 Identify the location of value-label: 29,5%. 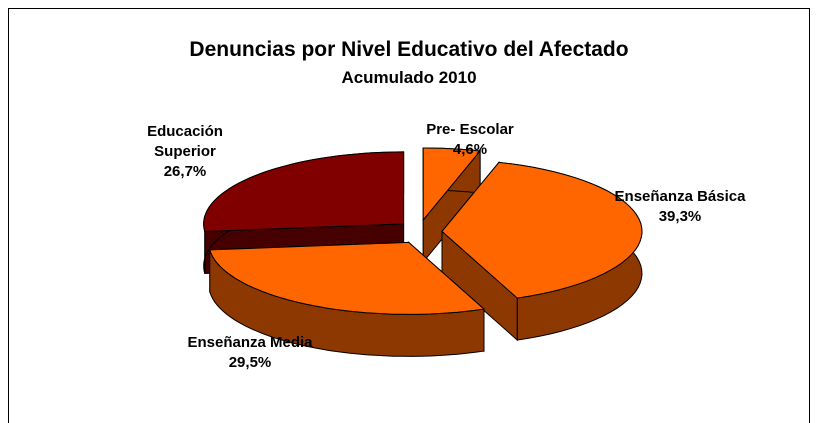
(250, 362).